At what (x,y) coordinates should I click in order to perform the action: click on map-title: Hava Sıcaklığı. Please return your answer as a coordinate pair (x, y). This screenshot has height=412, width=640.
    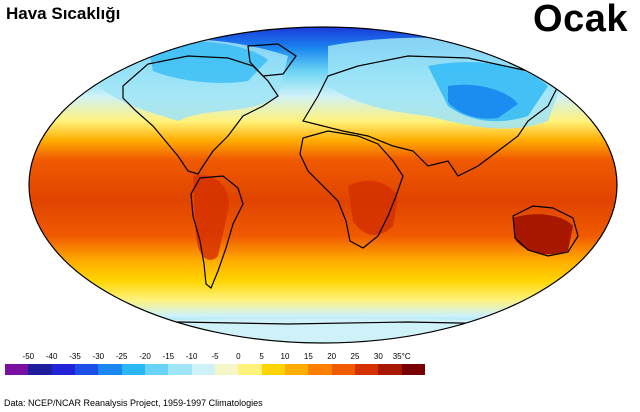
    Looking at the image, I should click on (63, 13).